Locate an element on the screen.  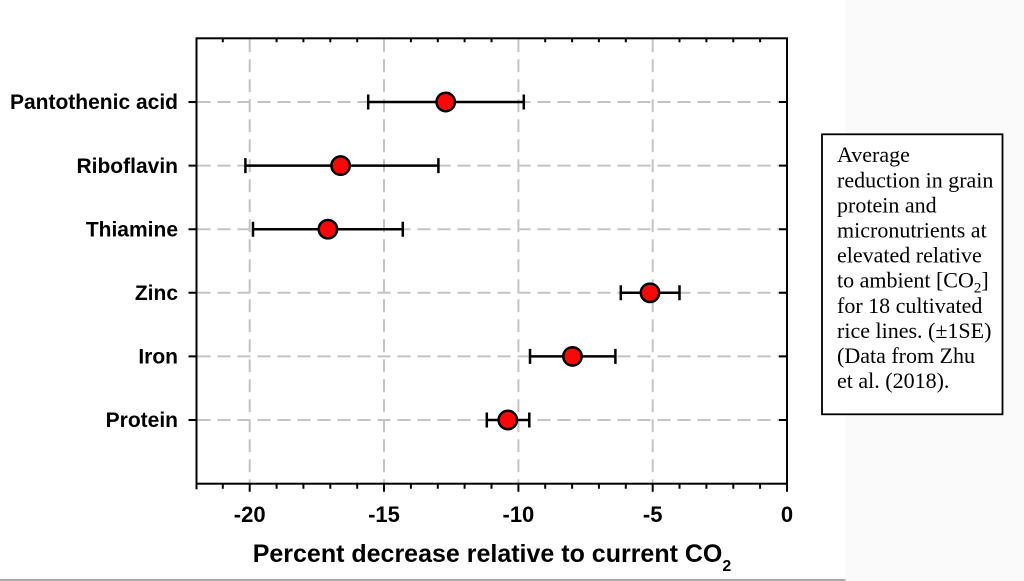
svg-text: Riboflavin is located at coordinates (127, 166).